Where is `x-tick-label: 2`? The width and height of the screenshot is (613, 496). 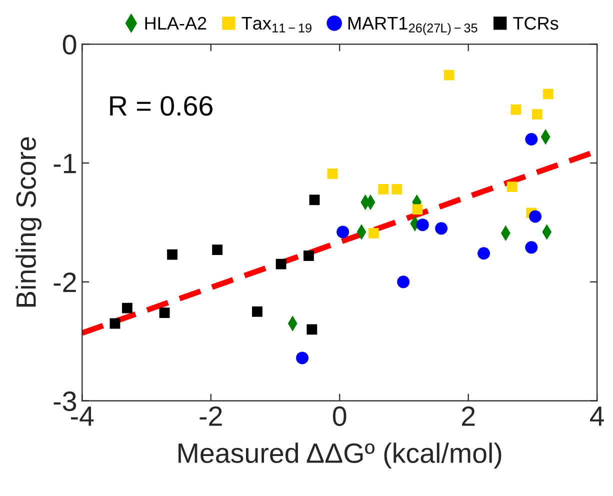 x-tick-label: 2 is located at coordinates (468, 416).